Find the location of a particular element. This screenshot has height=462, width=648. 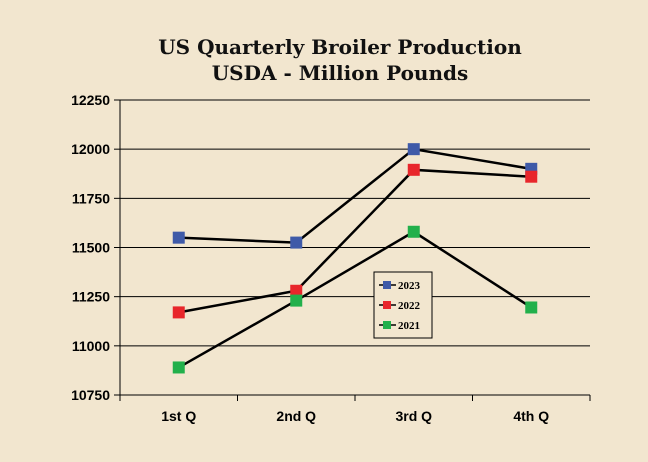

legend-swatch-2022 is located at coordinates (387, 305).